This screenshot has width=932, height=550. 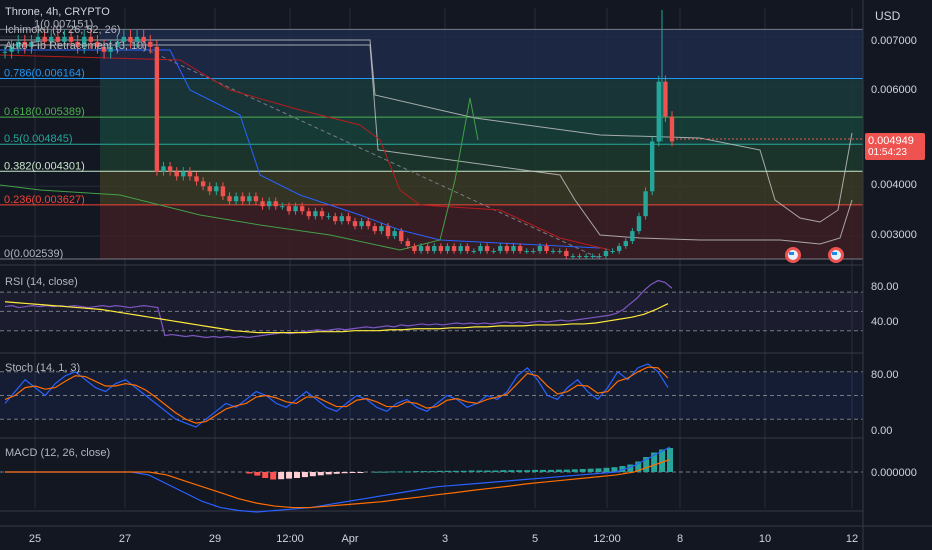 I want to click on fib-level-label: 0.786(0.006164), so click(x=44, y=74).